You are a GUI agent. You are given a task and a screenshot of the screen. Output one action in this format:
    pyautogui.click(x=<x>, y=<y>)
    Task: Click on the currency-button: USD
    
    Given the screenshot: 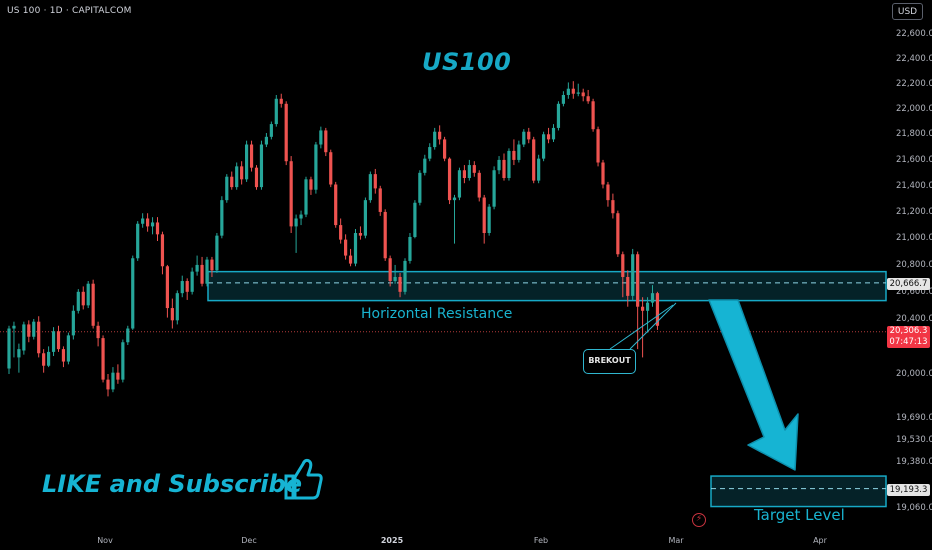 What is the action you would take?
    pyautogui.click(x=907, y=11)
    